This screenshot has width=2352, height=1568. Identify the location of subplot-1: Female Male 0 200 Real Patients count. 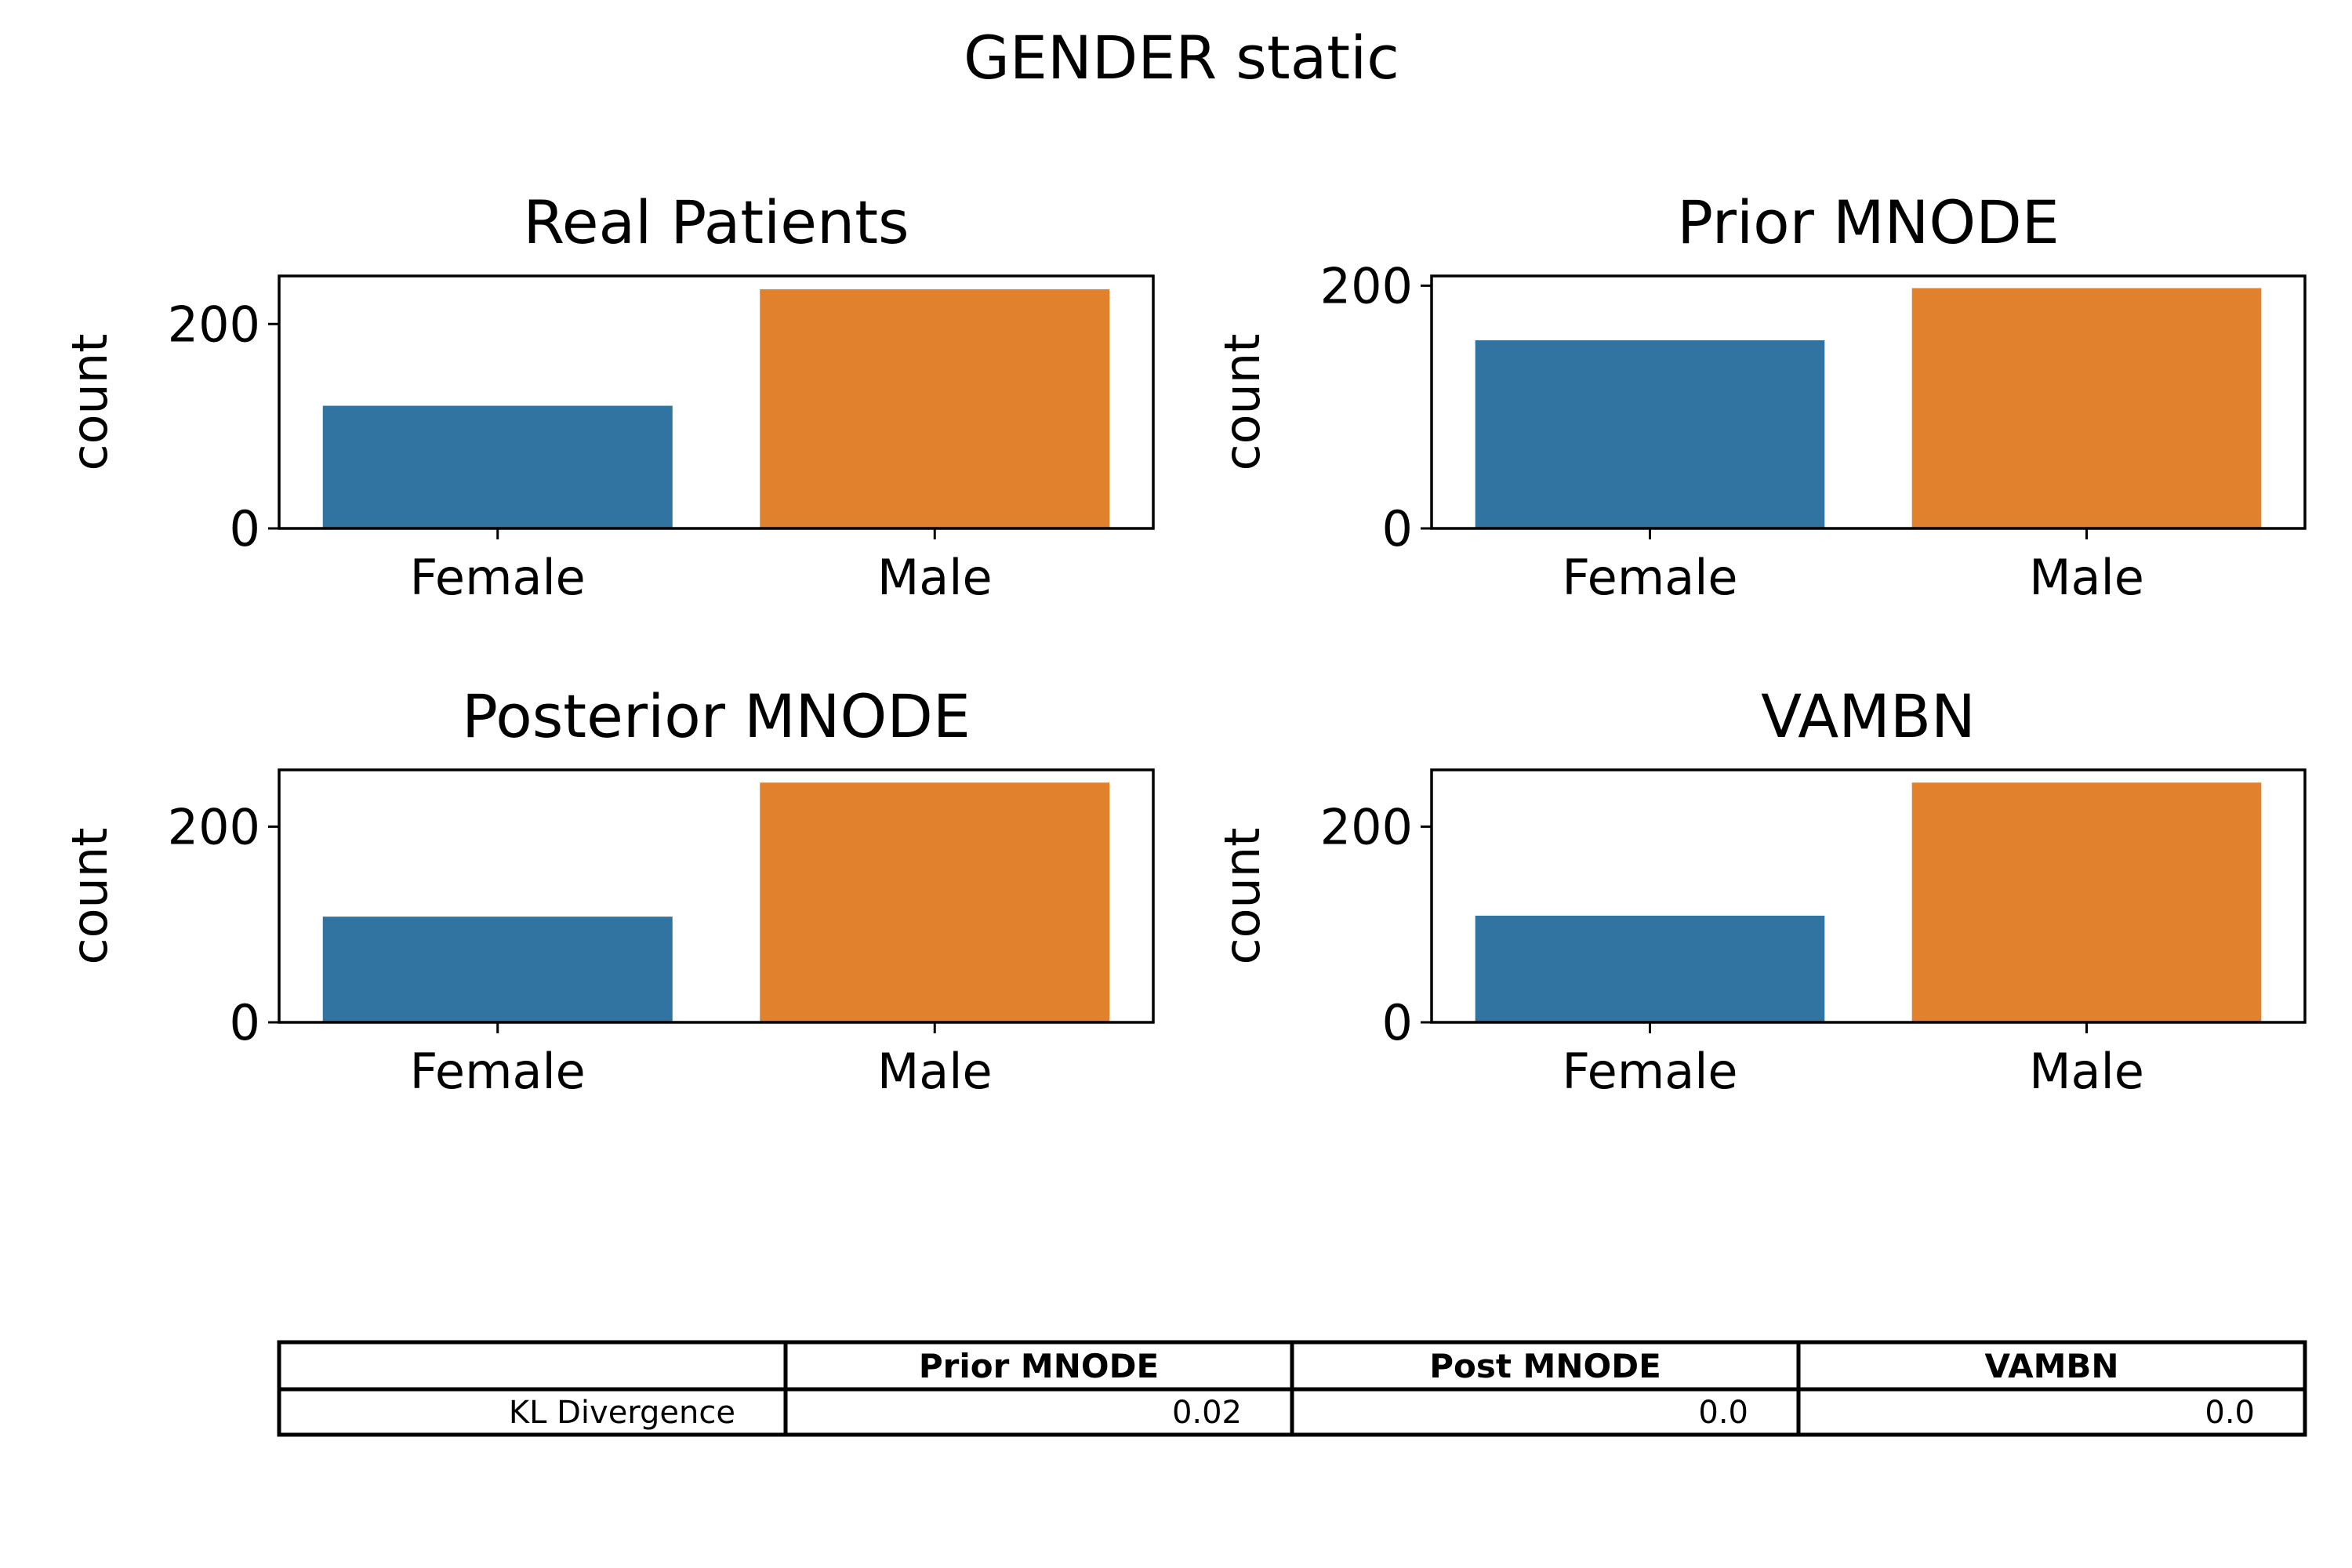
(608, 396).